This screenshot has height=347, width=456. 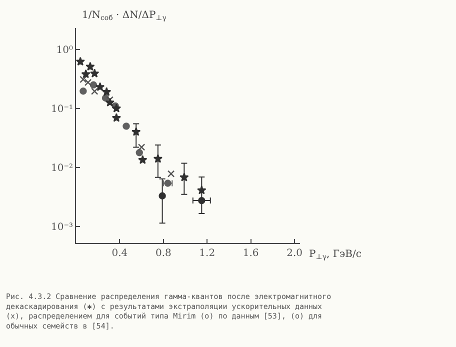 I want to click on x-tick-label: 2.0, so click(x=294, y=253).